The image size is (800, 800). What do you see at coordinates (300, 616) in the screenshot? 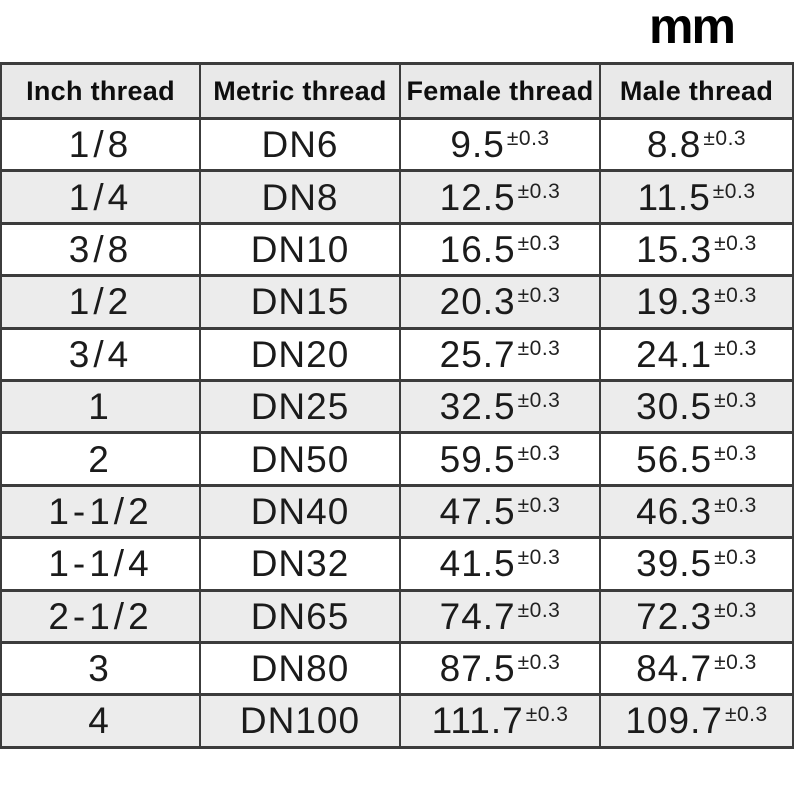
I see `metric-thread-cell: DN65` at bounding box center [300, 616].